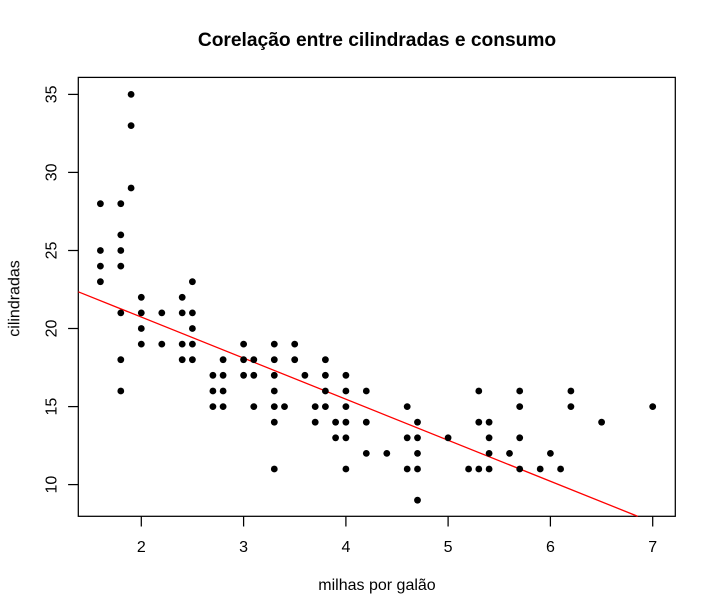 The width and height of the screenshot is (715, 615). I want to click on svg-text: 35, so click(52, 94).